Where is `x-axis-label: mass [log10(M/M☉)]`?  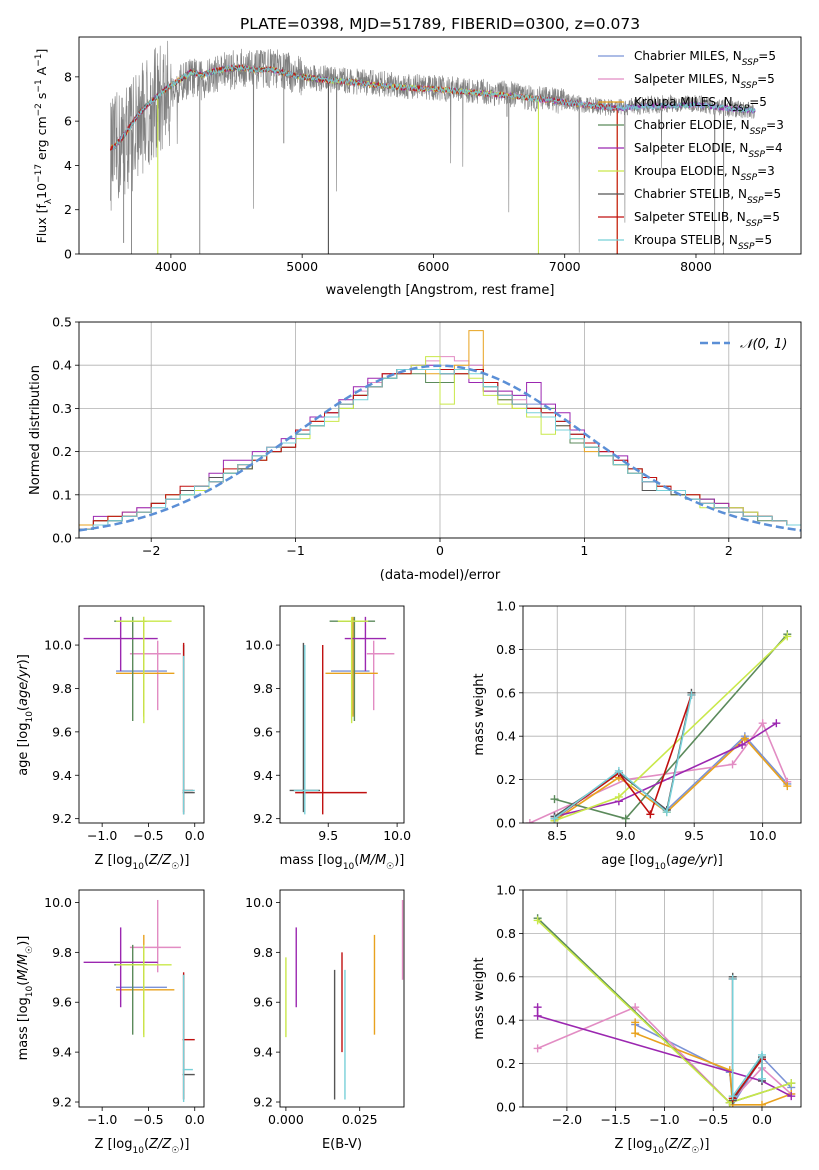
x-axis-label: mass [log10(M/M☉)] is located at coordinates (342, 862).